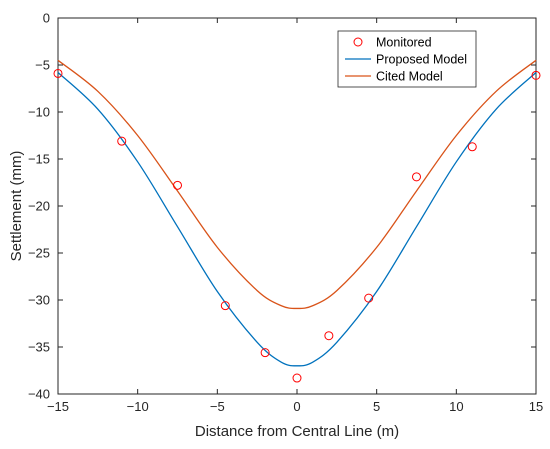 The image size is (550, 449). What do you see at coordinates (376, 406) in the screenshot?
I see `x-tick-label: 5` at bounding box center [376, 406].